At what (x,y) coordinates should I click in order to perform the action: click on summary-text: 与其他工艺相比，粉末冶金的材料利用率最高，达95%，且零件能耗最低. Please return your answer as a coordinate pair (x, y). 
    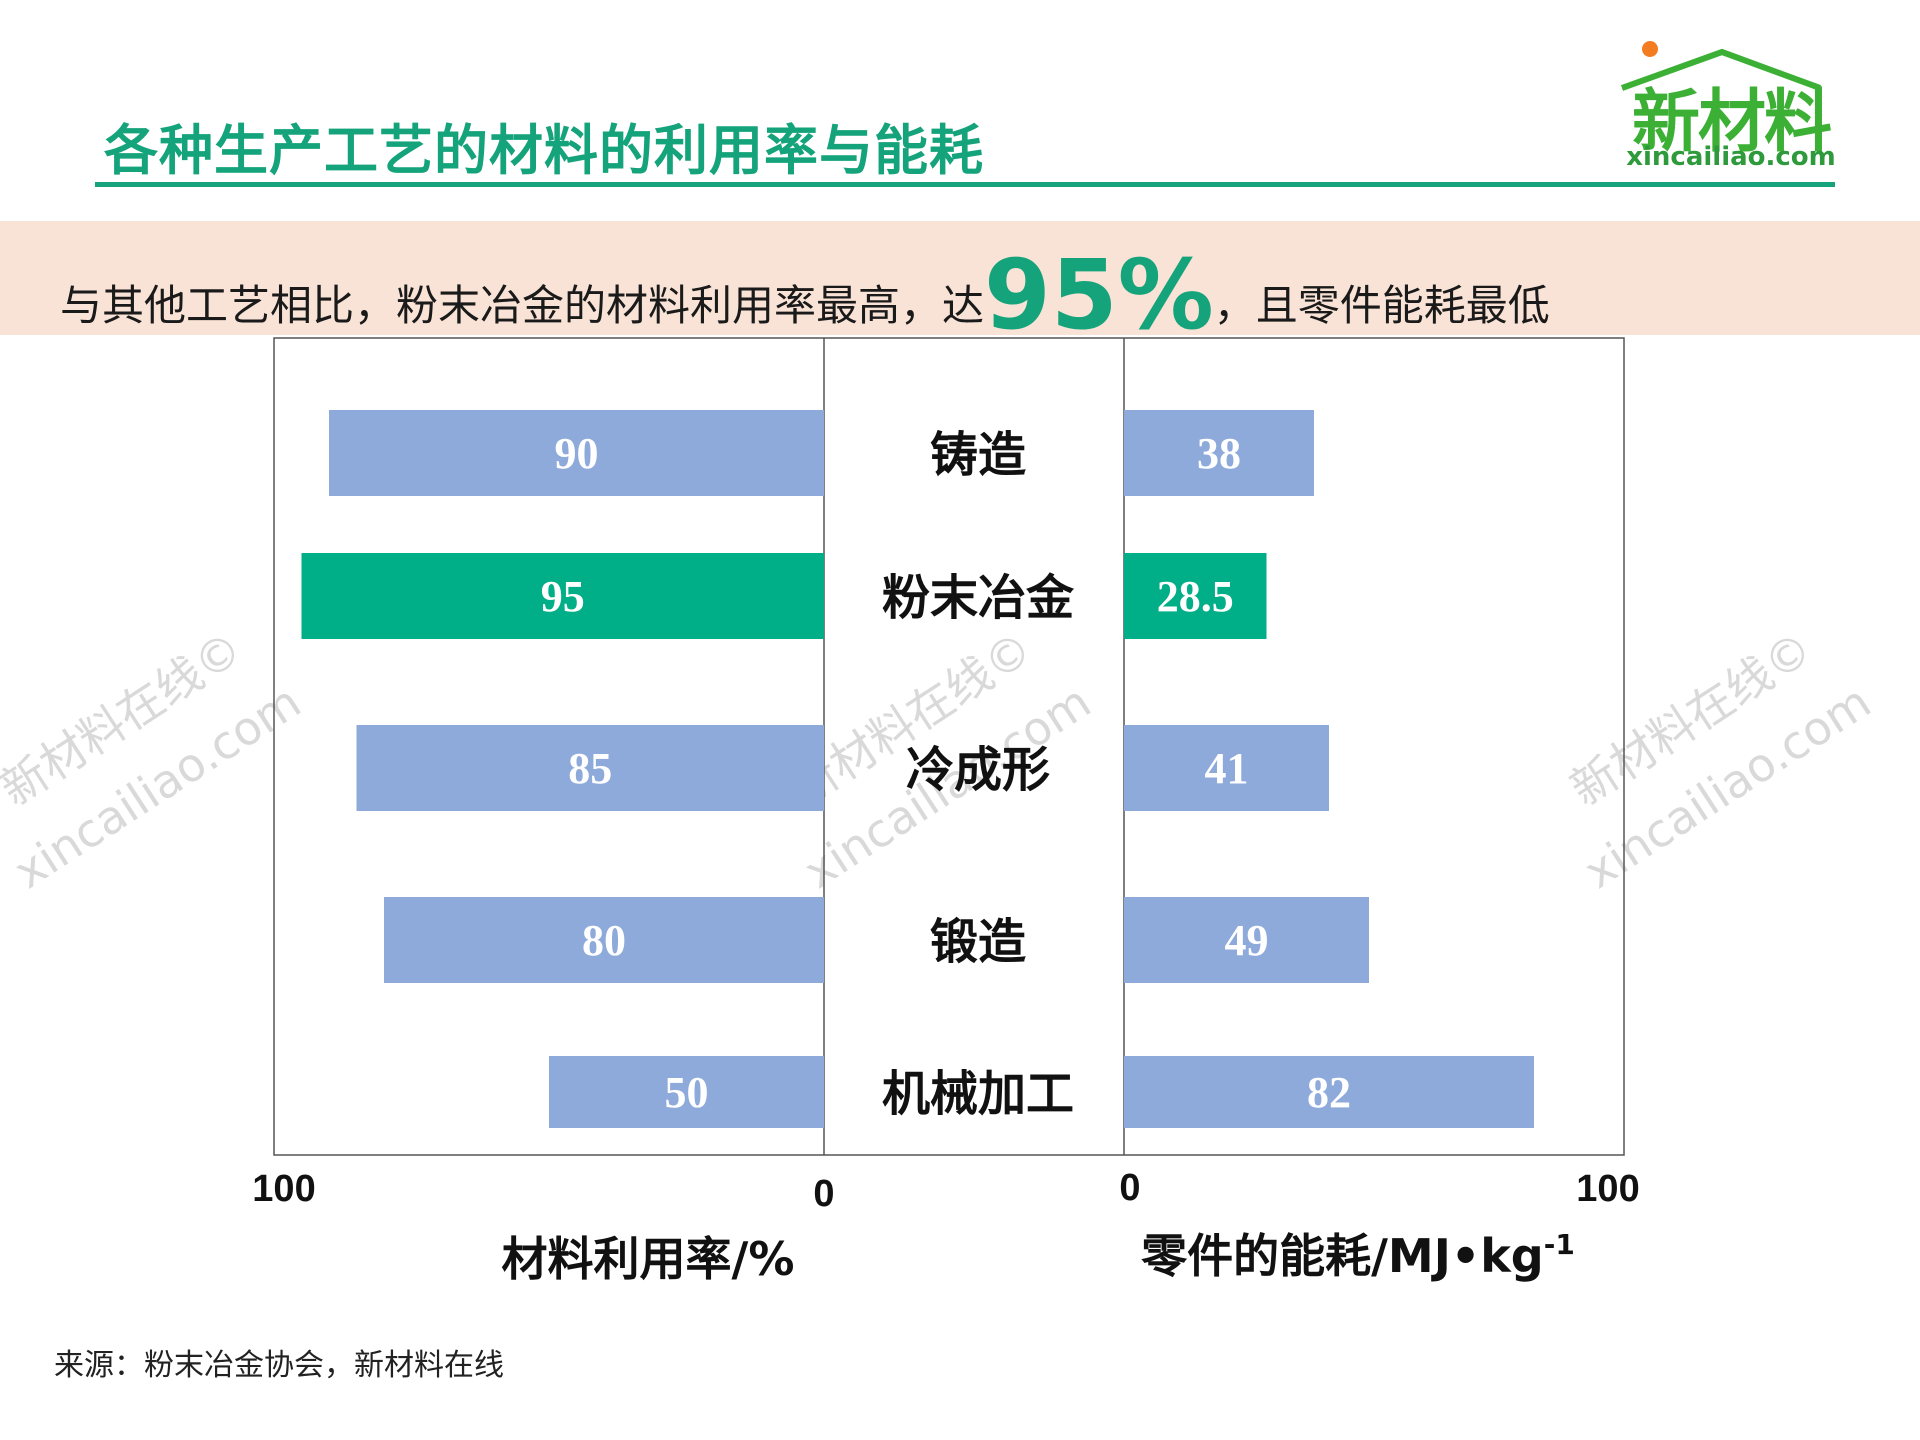
    Looking at the image, I should click on (805, 295).